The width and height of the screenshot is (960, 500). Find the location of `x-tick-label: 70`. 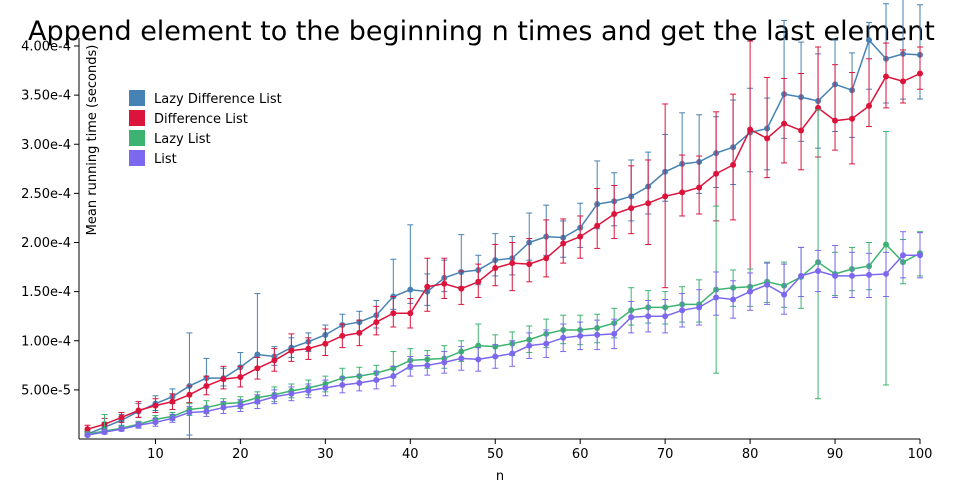

x-tick-label: 70 is located at coordinates (665, 454).